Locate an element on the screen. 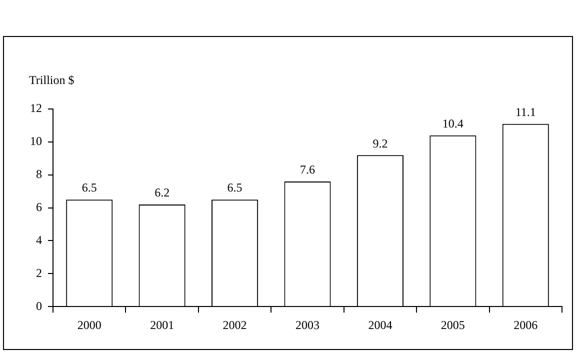 Image resolution: width=577 pixels, height=354 pixels. y-axis-title: Trillion $ is located at coordinates (51, 80).